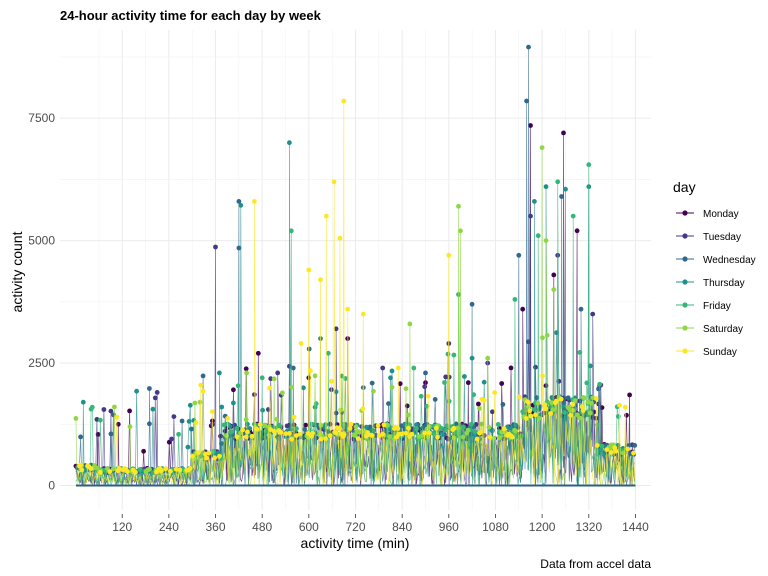 This screenshot has height=576, width=768. What do you see at coordinates (41, 363) in the screenshot?
I see `y-tick-label: 2500` at bounding box center [41, 363].